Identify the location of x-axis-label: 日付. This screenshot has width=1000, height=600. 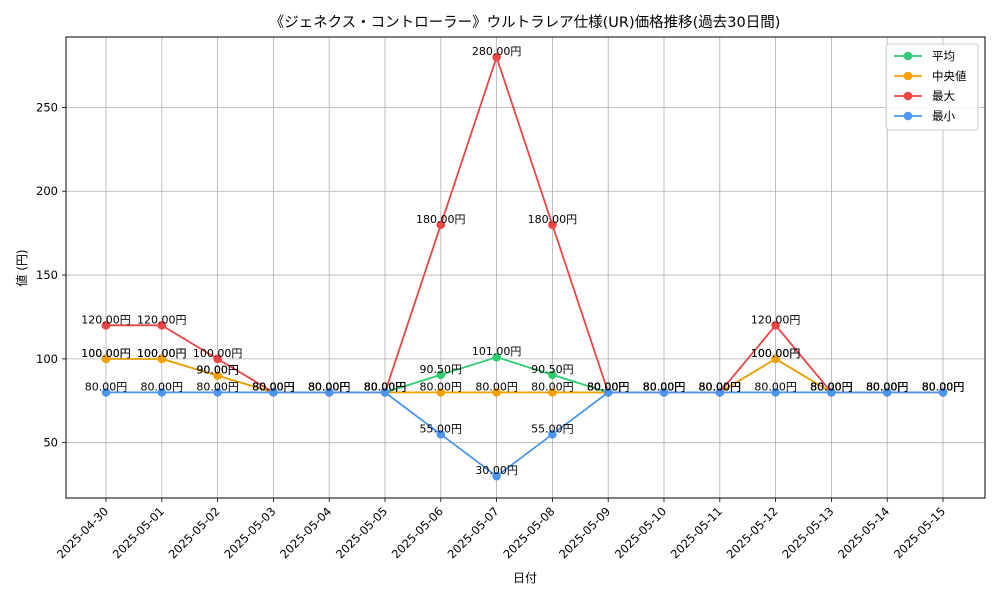
(525, 578).